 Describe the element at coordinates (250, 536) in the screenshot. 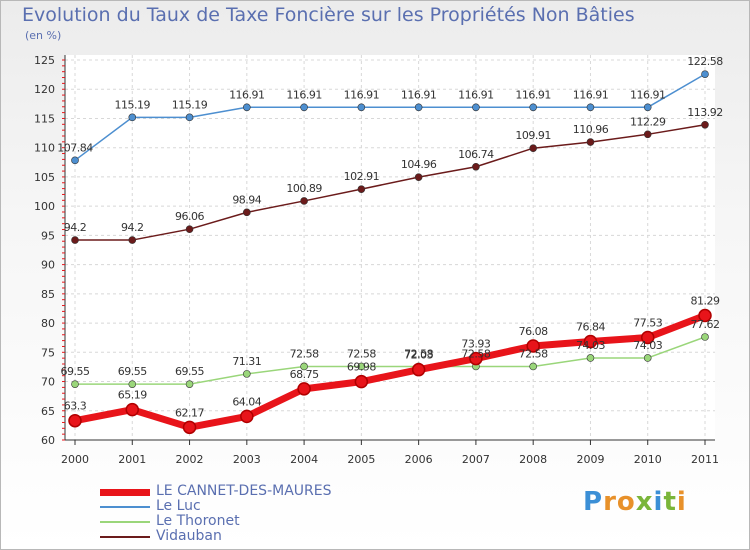

I see `legend-item: Vidauban` at that location.